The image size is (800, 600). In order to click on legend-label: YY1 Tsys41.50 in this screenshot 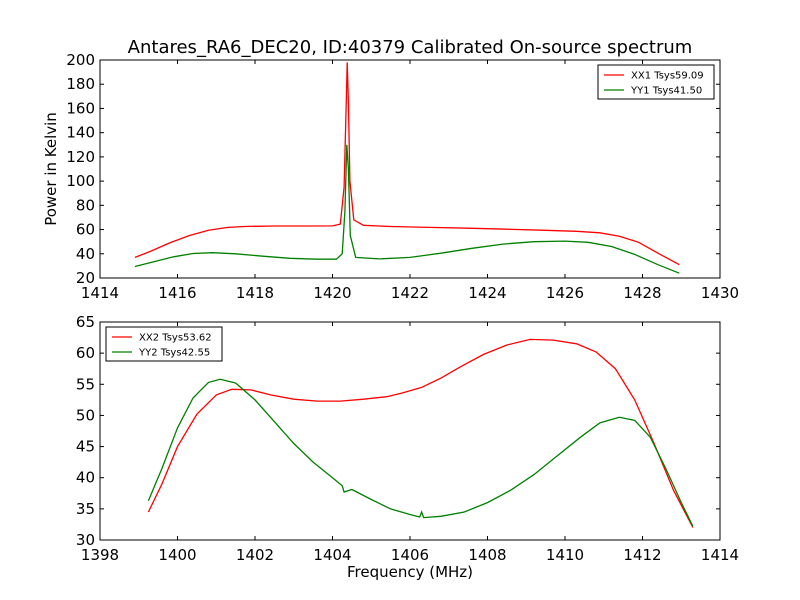, I will do `click(666, 91)`.